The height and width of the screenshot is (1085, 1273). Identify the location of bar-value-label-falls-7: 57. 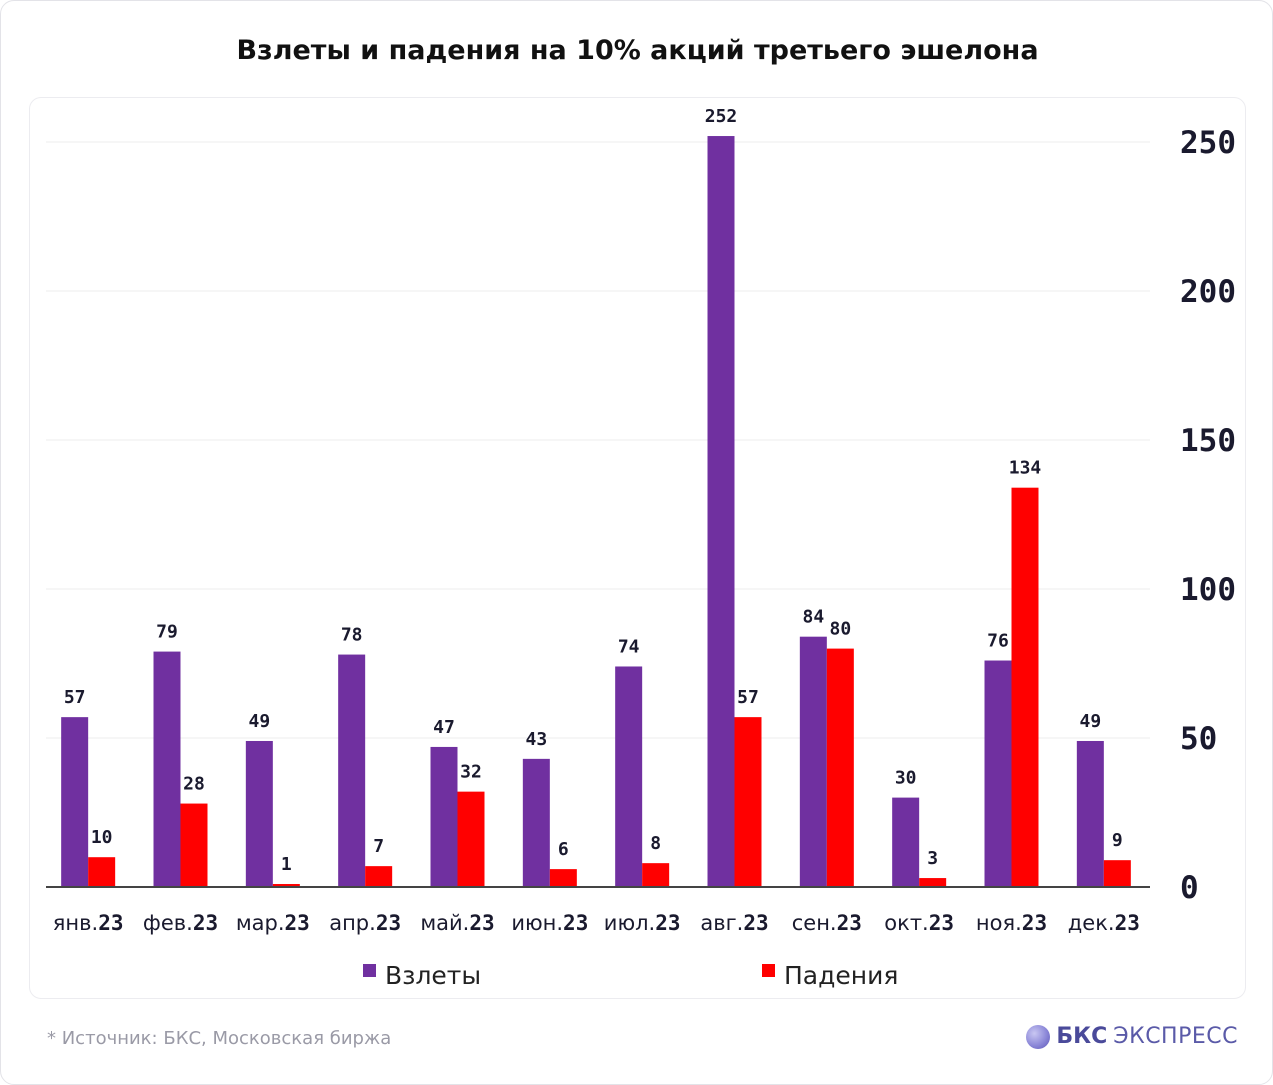
(748, 697).